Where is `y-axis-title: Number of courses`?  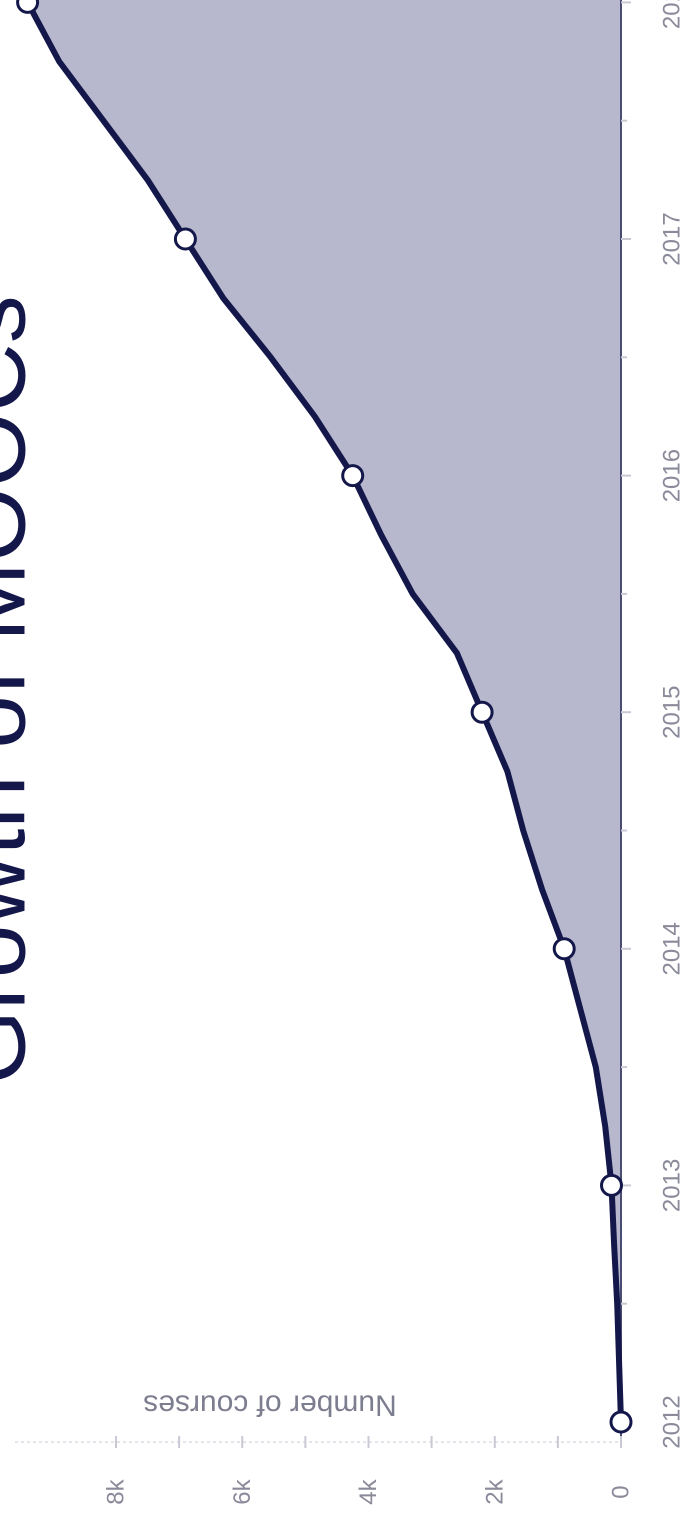
y-axis-title: Number of courses is located at coordinates (269, 1405).